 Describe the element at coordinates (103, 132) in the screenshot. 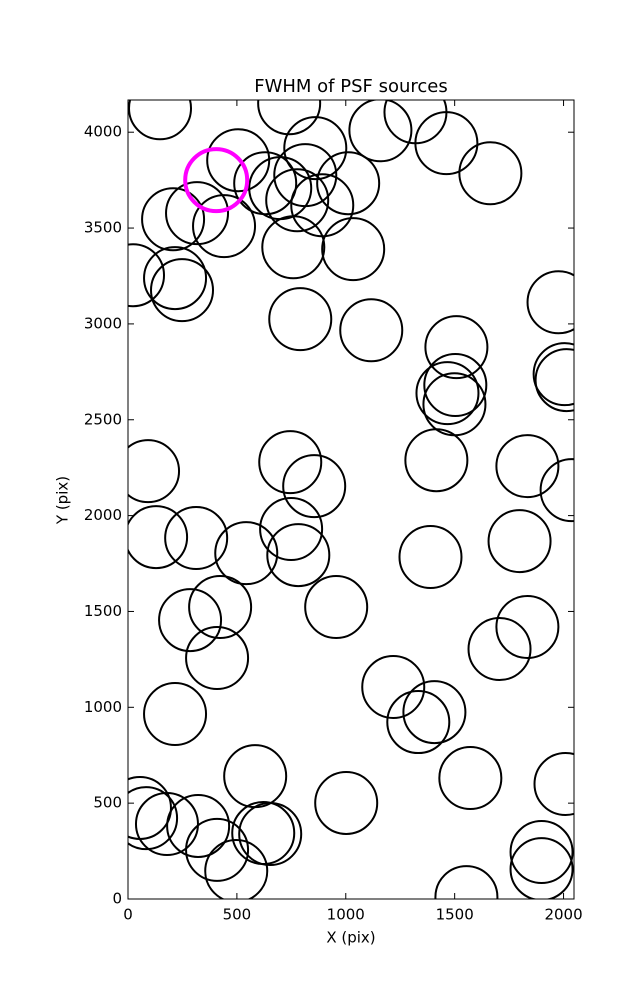

I see `y-tick-label: 4000` at that location.